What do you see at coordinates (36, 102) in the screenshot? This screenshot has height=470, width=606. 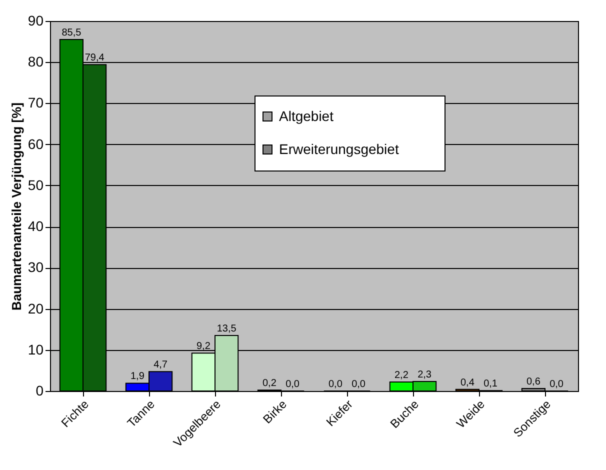 I see `y-tick-label: 70` at bounding box center [36, 102].